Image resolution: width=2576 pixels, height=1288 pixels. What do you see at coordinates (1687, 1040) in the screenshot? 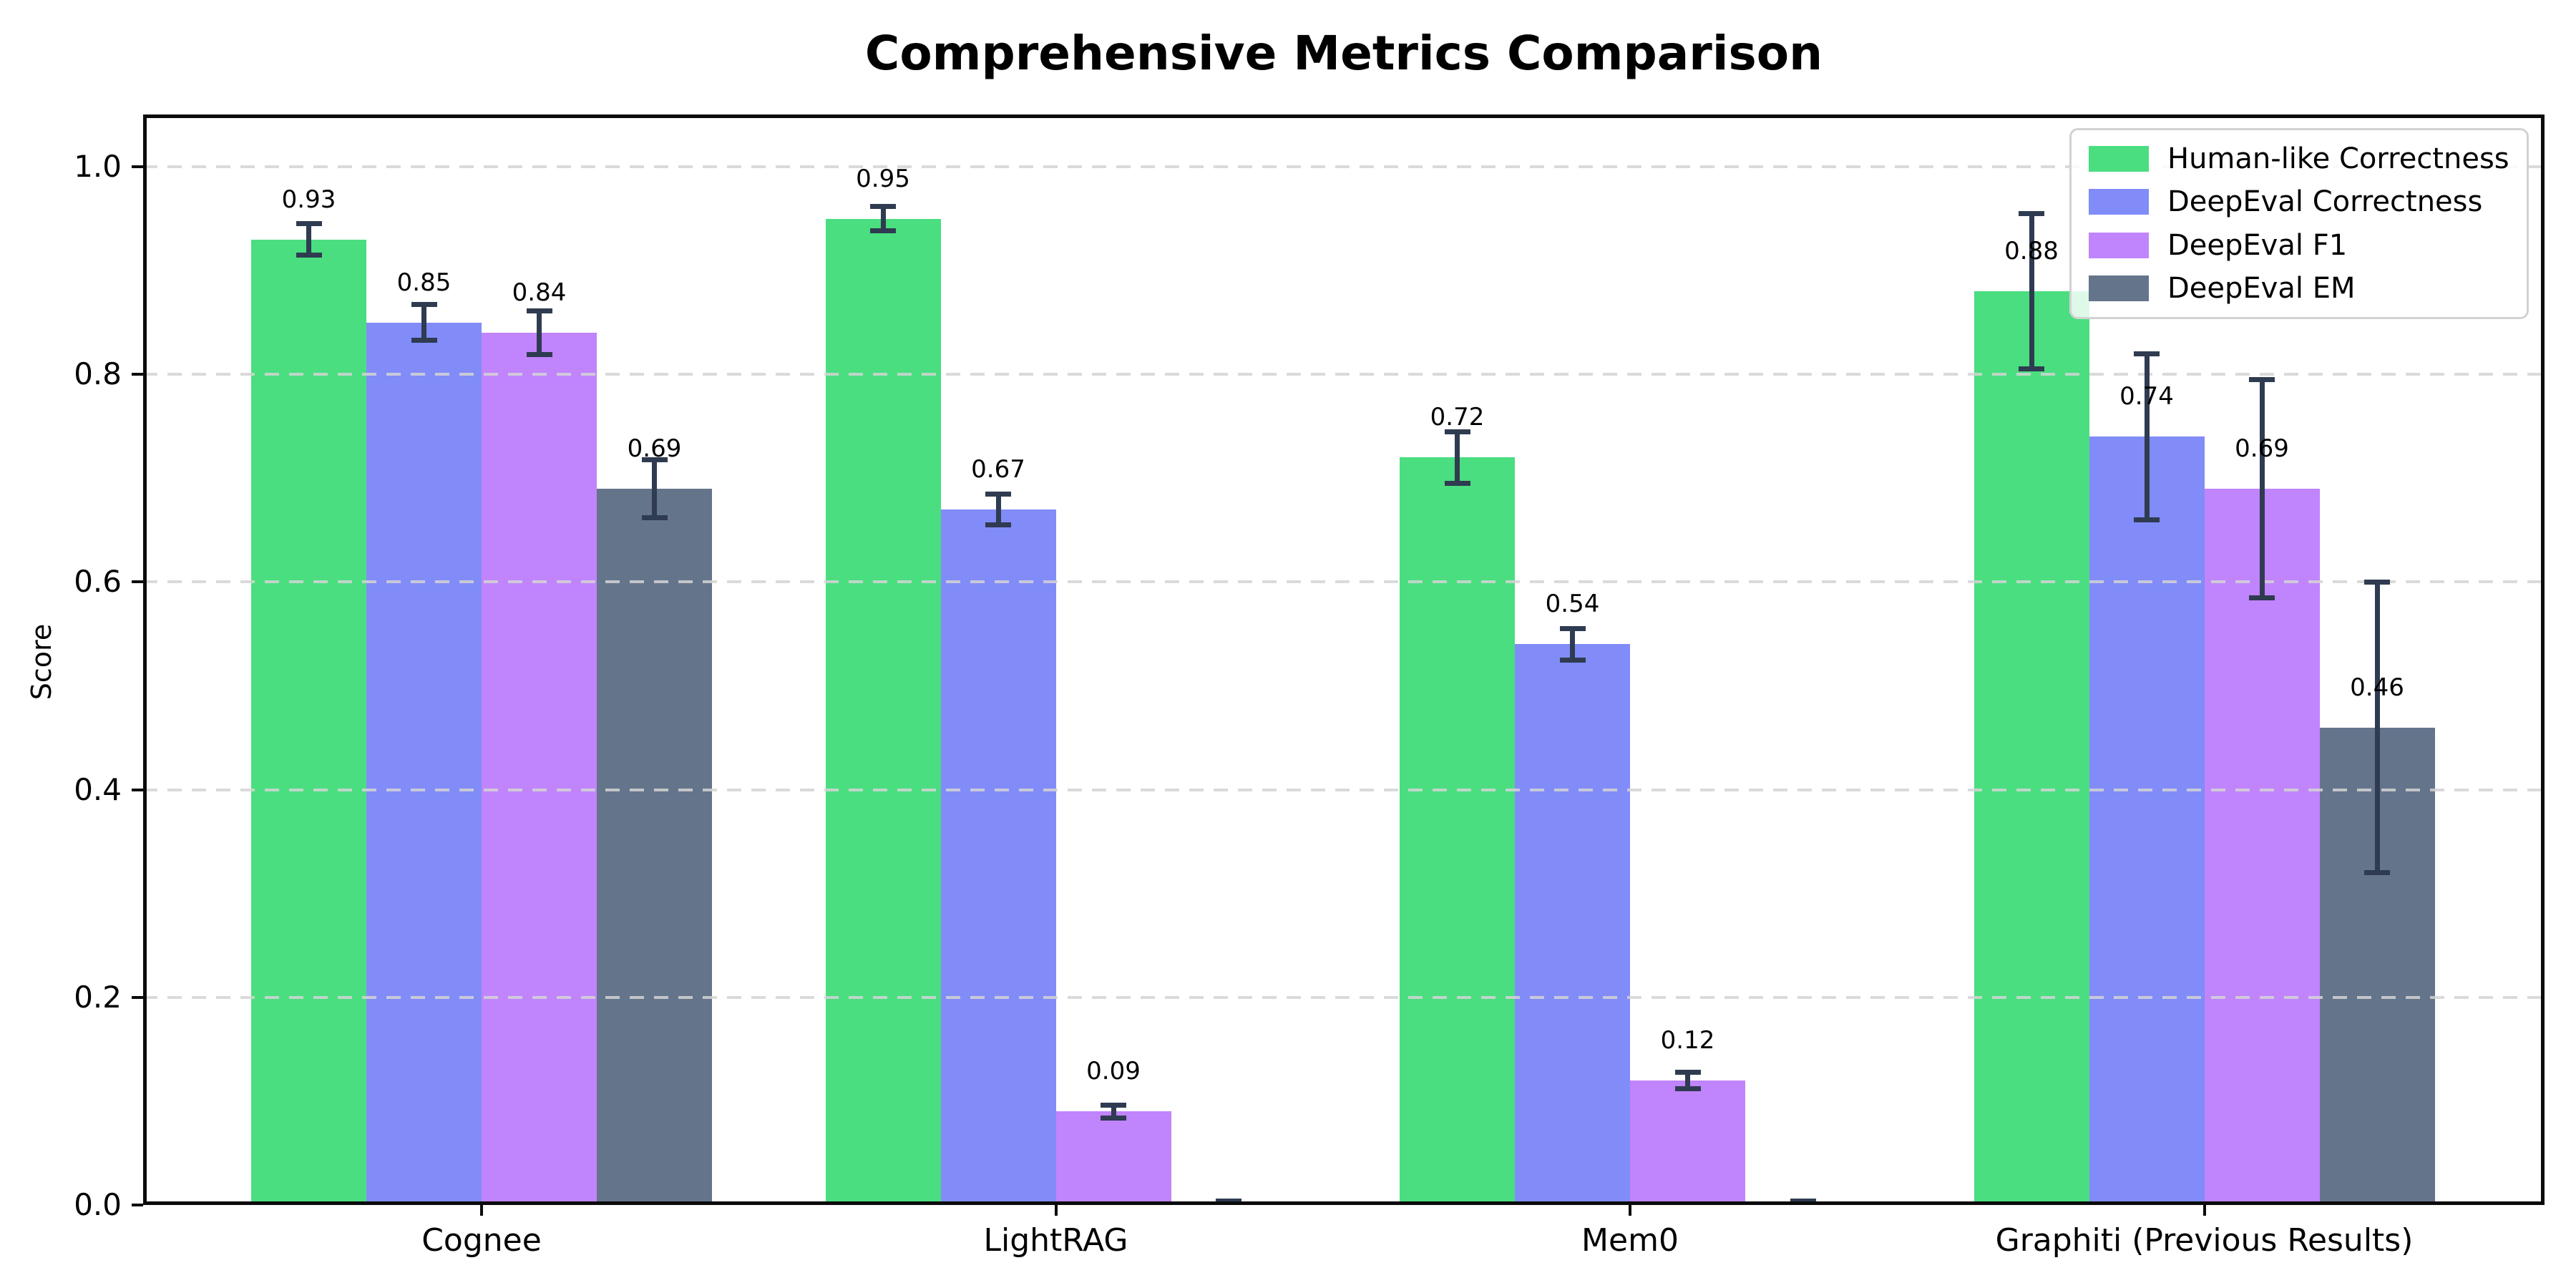
I see `bar-value-label: 0.12` at bounding box center [1687, 1040].